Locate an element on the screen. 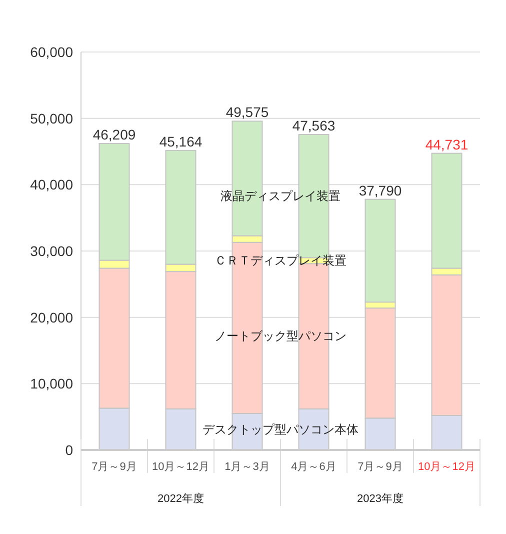  total-label: 37,790 is located at coordinates (380, 190).